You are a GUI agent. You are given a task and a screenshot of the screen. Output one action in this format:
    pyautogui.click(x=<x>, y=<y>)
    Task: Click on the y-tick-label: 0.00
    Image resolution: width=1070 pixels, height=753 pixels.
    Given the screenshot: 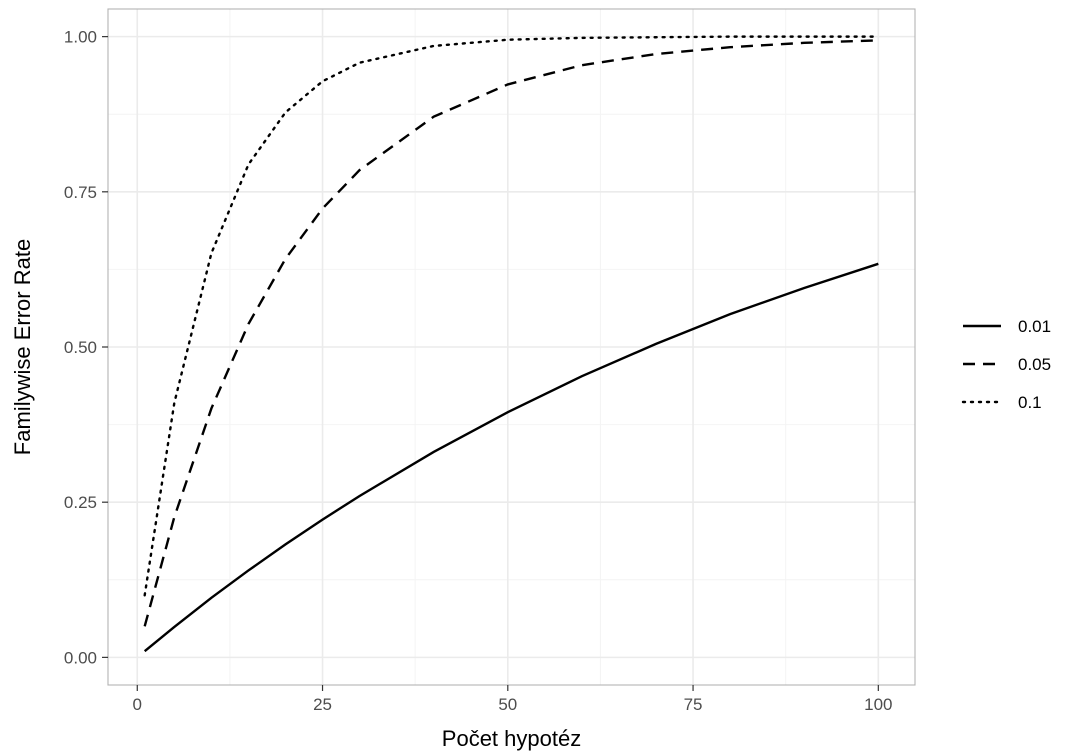 What is the action you would take?
    pyautogui.click(x=80, y=657)
    